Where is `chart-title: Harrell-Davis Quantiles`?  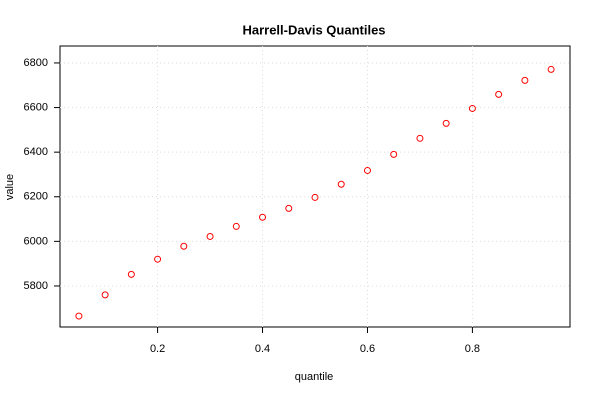 chart-title: Harrell-Davis Quantiles is located at coordinates (313, 29).